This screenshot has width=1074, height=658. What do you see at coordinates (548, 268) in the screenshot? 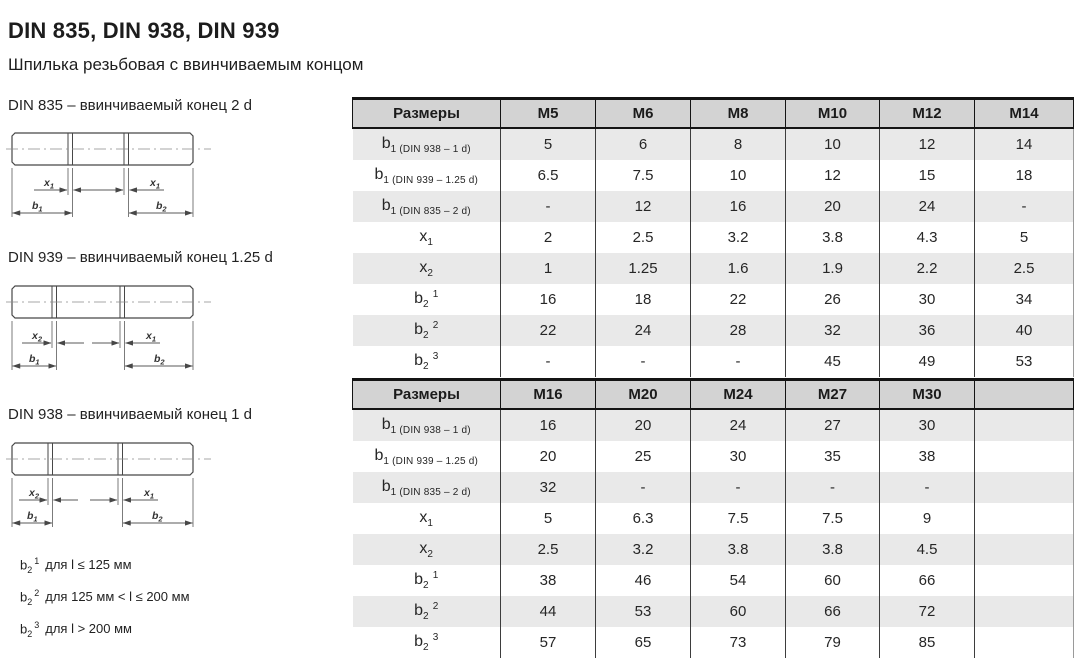
I see `table-cell: 1` at bounding box center [548, 268].